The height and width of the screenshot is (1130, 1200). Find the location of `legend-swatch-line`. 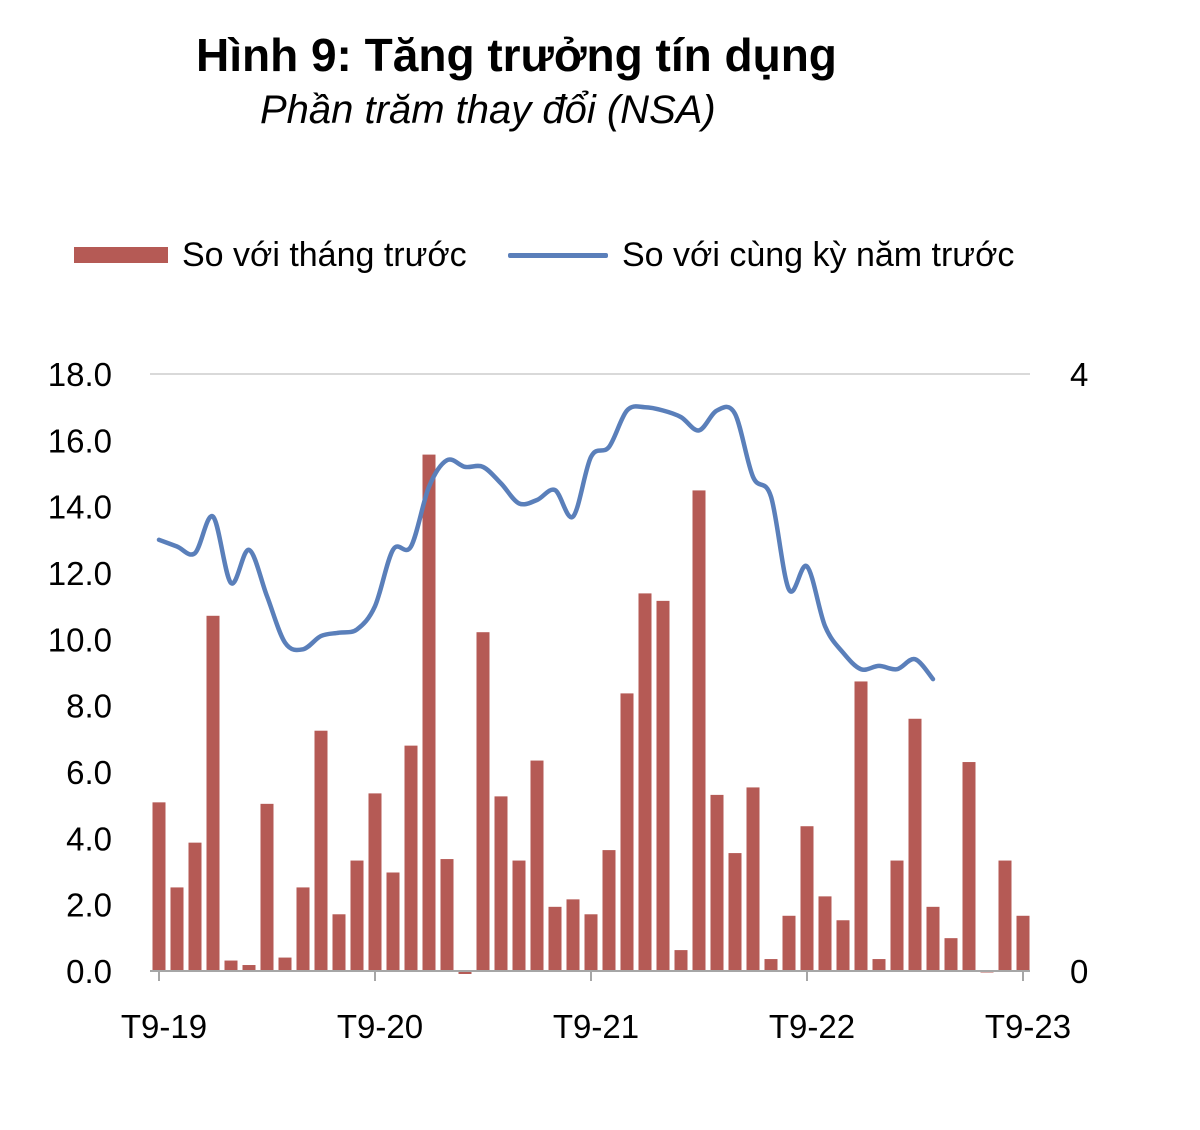

legend-swatch-line is located at coordinates (558, 255).